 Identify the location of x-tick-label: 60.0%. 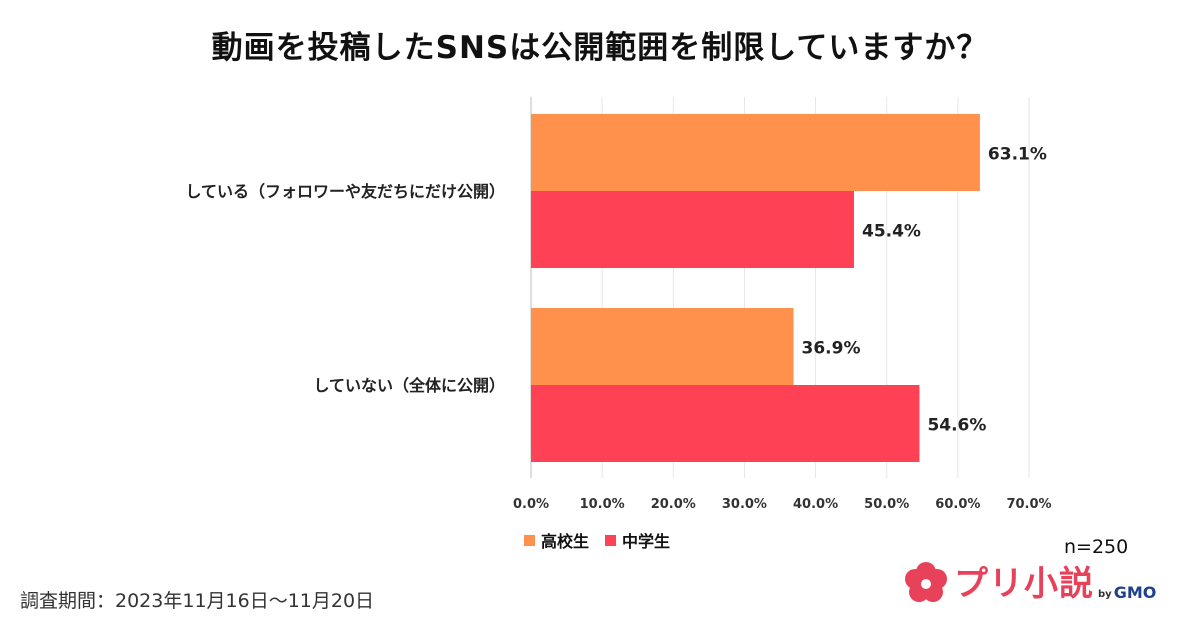
(957, 504).